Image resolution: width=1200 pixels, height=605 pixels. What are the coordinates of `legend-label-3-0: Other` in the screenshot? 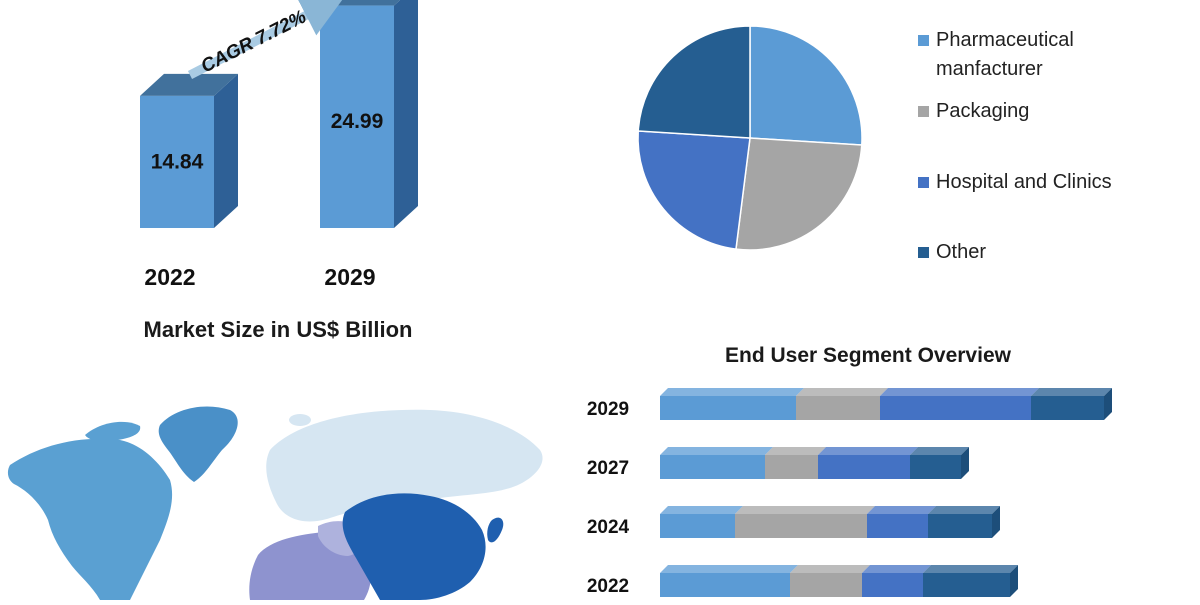 It's located at (961, 252).